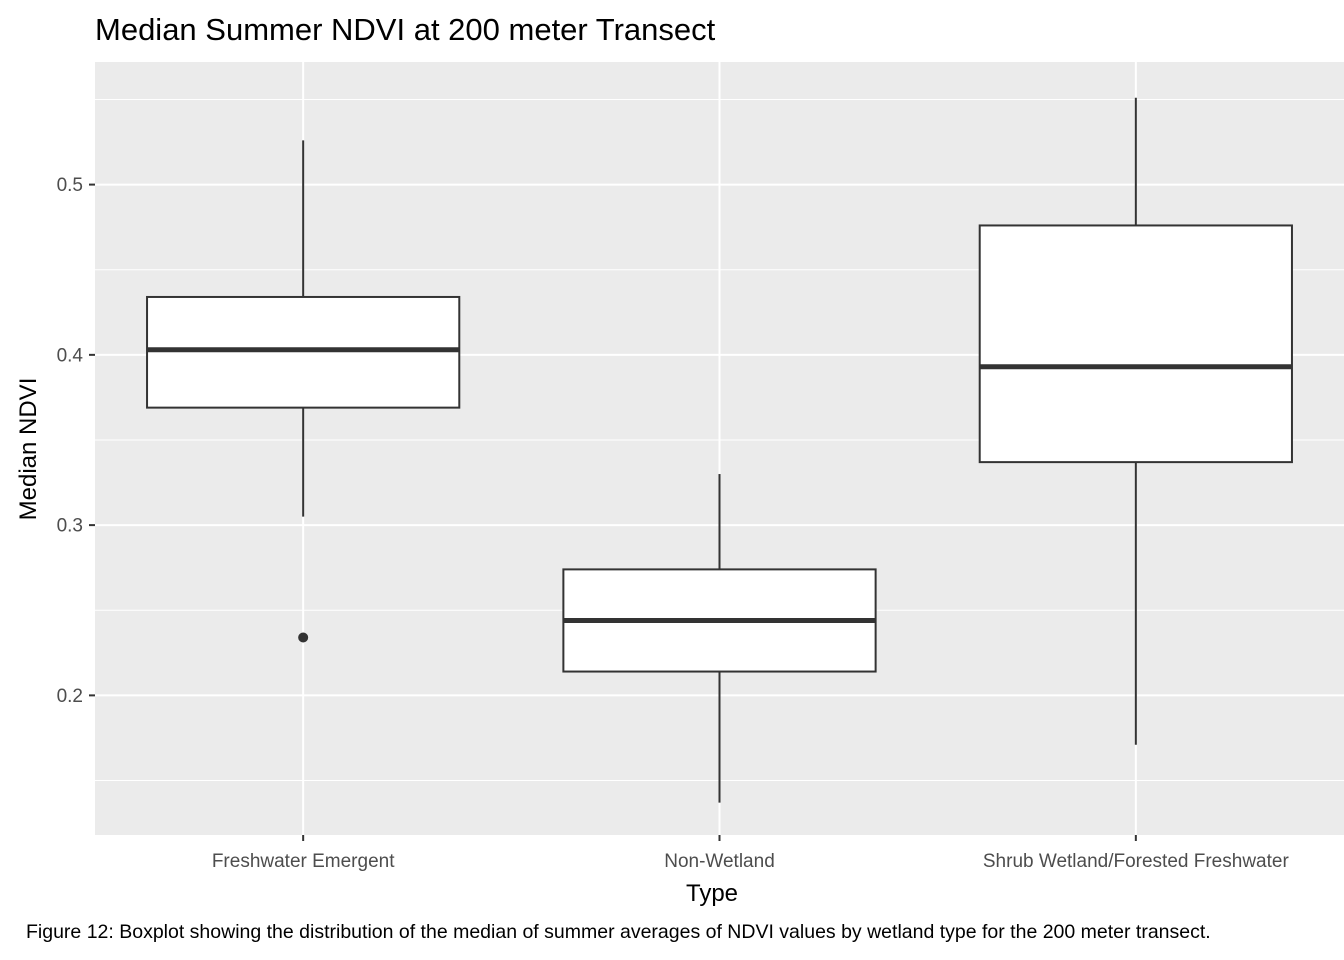 The width and height of the screenshot is (1344, 960). I want to click on x-tick-label: Freshwater Emergent, so click(303, 861).